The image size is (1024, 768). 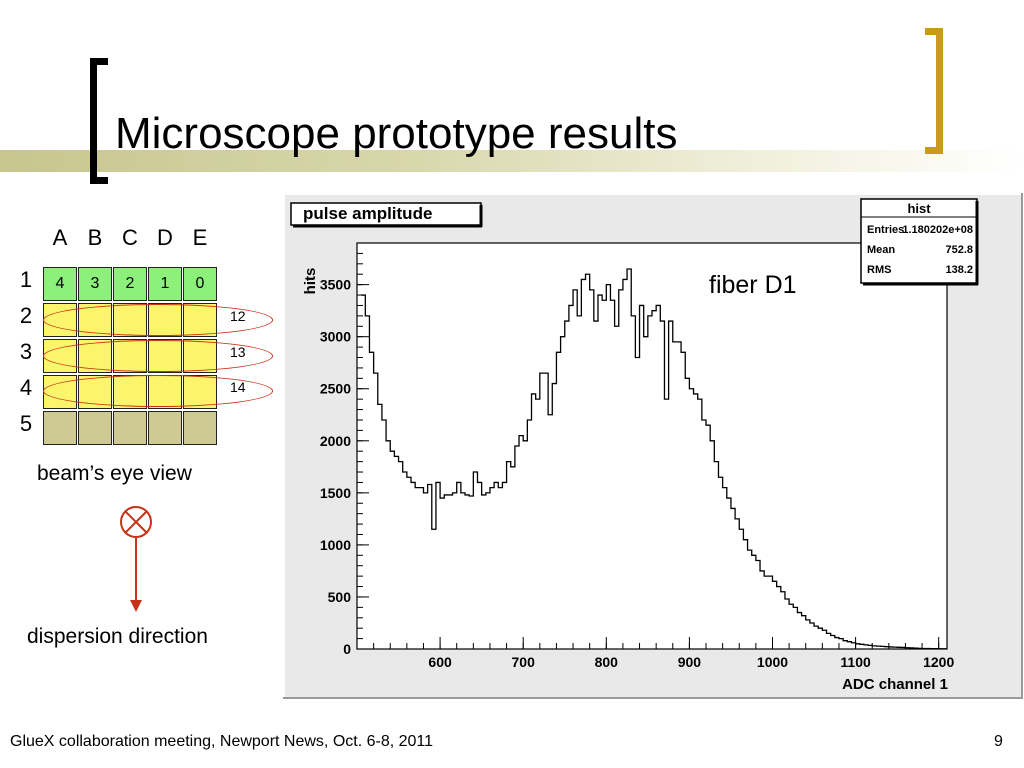 I want to click on x-tick-label-900: 900, so click(x=690, y=662).